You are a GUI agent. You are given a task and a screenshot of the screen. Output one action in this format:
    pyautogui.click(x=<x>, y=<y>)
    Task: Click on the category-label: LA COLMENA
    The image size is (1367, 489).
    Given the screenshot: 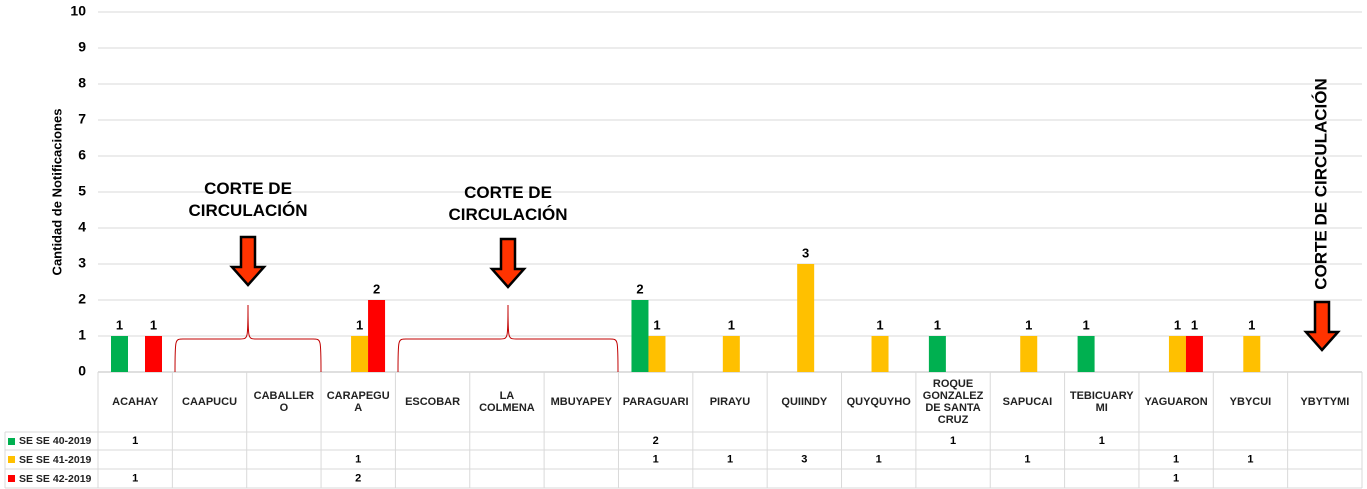 What is the action you would take?
    pyautogui.click(x=507, y=402)
    